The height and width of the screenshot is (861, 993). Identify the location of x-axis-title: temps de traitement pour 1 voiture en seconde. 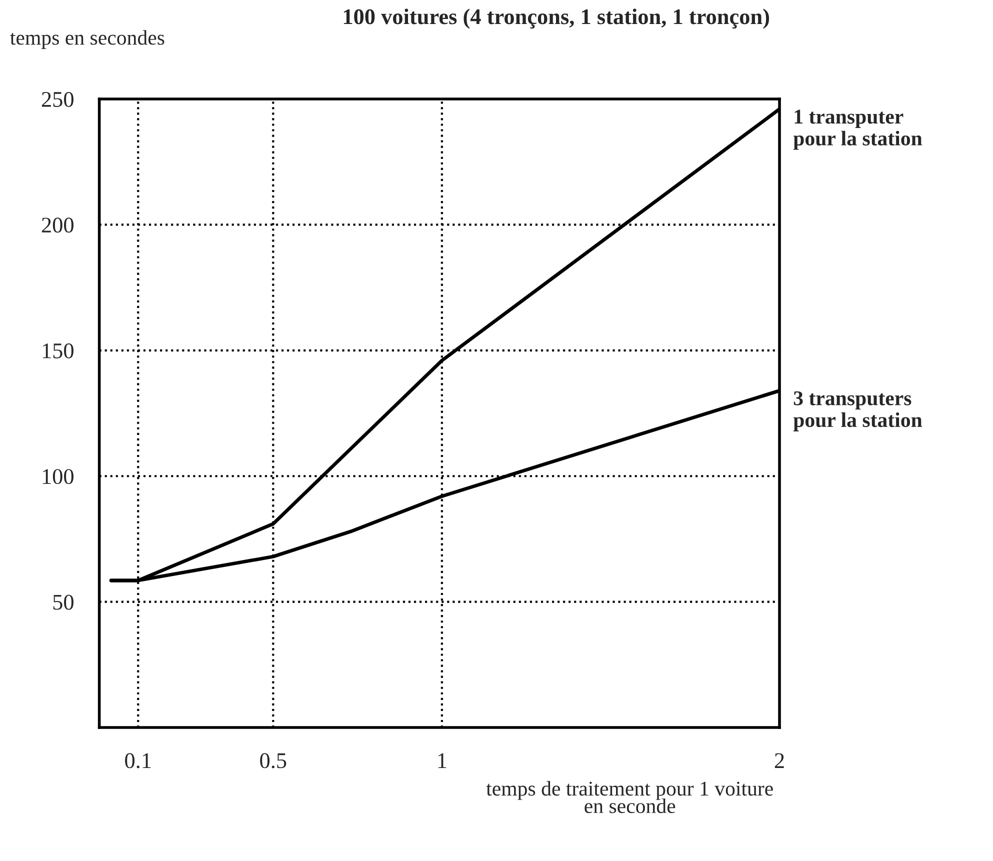
(629, 797).